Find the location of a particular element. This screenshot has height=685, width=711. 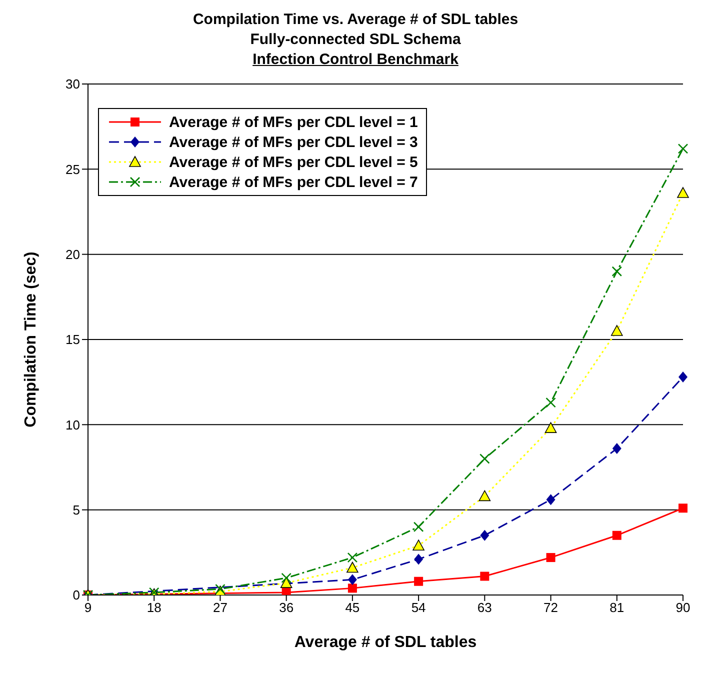

x-tick-label: 72 is located at coordinates (551, 608).